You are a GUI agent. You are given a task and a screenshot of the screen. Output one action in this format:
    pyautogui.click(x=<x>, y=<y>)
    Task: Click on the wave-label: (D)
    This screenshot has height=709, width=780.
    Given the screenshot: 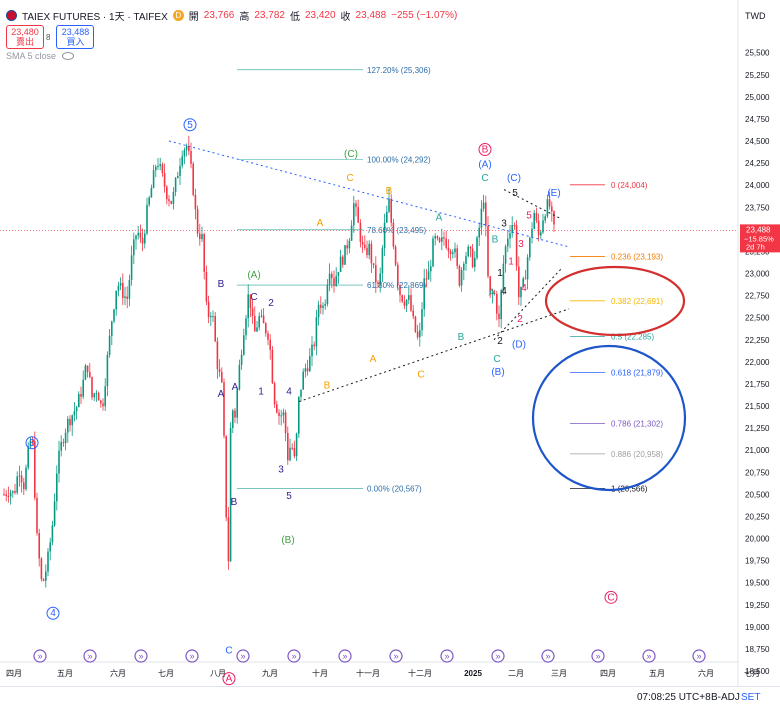 What is the action you would take?
    pyautogui.click(x=519, y=345)
    